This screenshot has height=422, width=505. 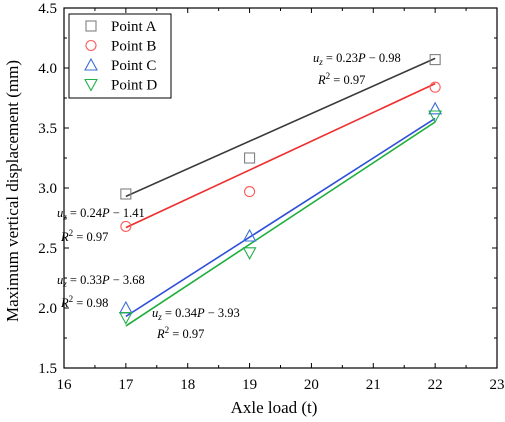 What do you see at coordinates (497, 385) in the screenshot?
I see `x-tick-label: 23` at bounding box center [497, 385].